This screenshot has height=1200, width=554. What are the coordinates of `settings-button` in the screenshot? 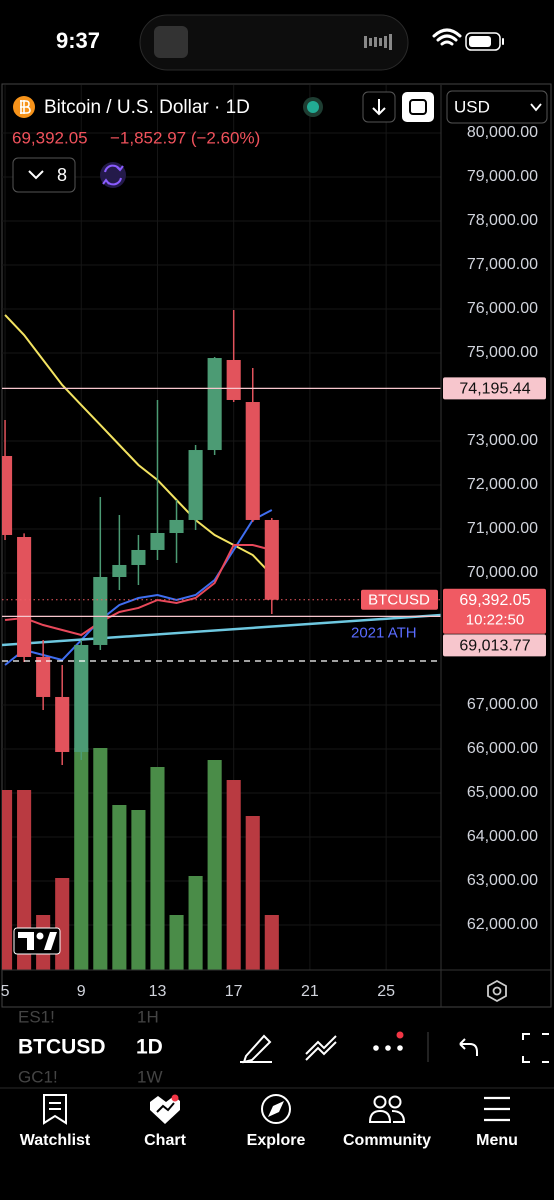 It's located at (497, 991).